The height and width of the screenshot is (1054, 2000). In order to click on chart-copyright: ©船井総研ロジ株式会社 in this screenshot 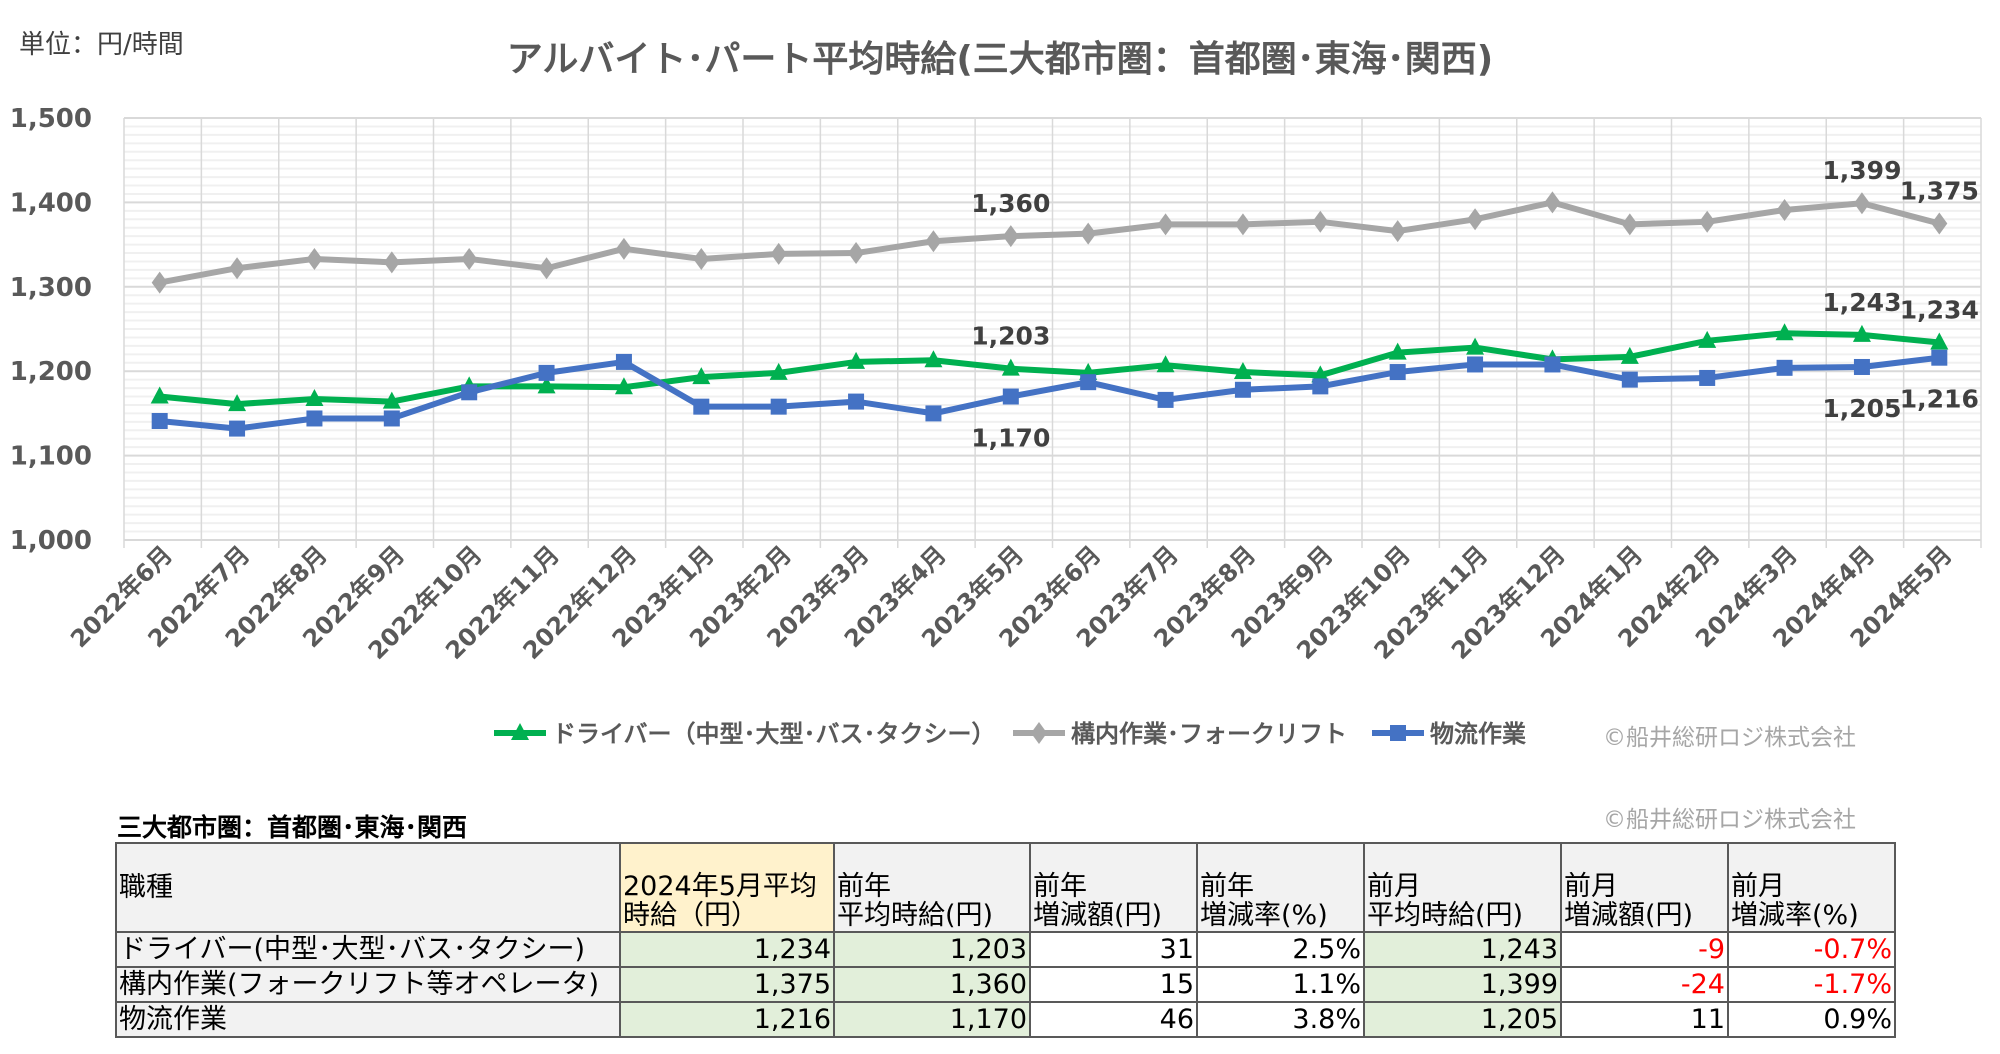, I will do `click(1729, 738)`.